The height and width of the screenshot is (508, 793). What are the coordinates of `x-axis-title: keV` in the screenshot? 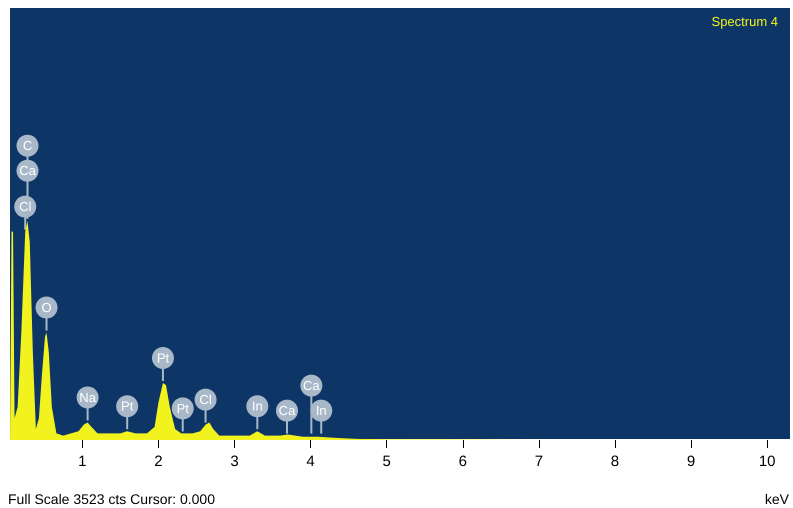 It's located at (777, 499).